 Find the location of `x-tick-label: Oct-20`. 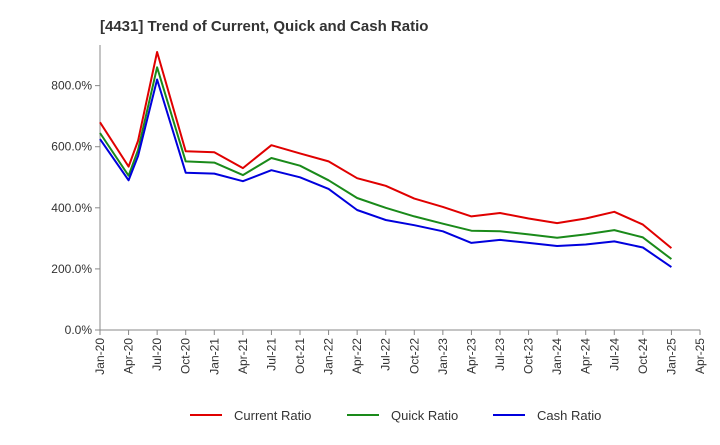

x-tick-label: Oct-20 is located at coordinates (186, 356).